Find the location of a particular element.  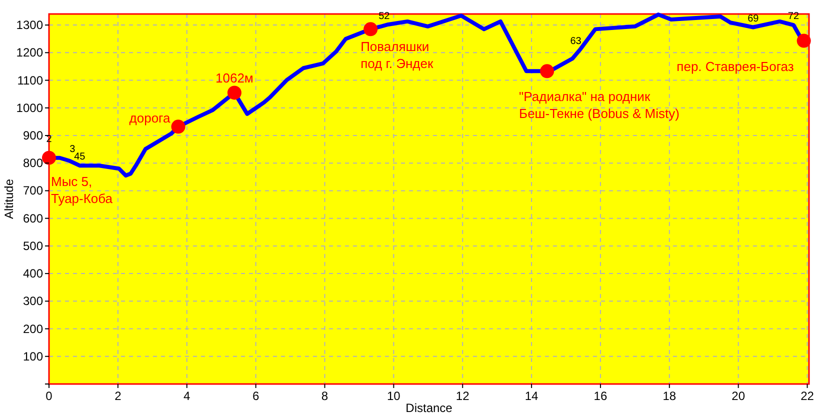

x-tick-label: 4 is located at coordinates (187, 396).